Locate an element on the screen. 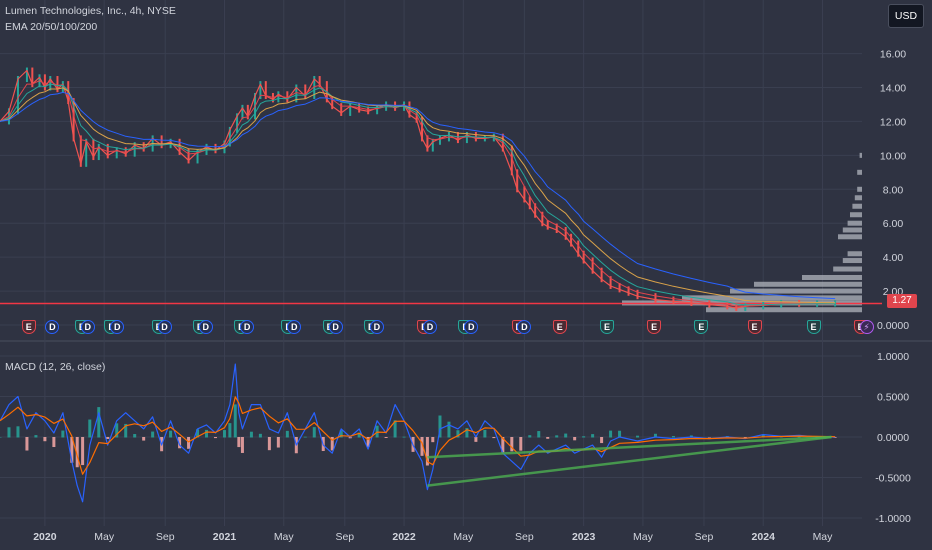 Image resolution: width=932 pixels, height=550 pixels. price-tick-label: 4.00 is located at coordinates (893, 258).